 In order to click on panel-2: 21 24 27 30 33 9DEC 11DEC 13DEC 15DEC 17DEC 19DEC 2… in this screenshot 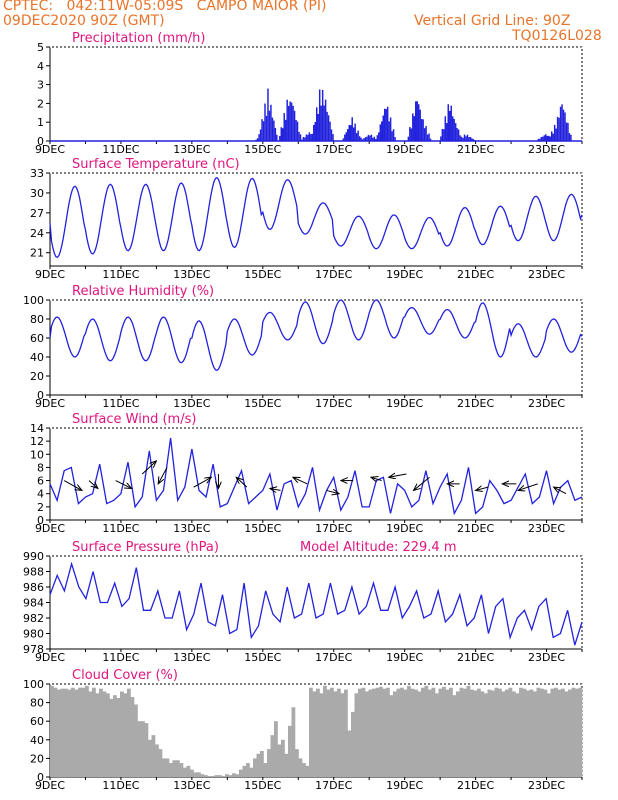, I will do `click(306, 219)`.